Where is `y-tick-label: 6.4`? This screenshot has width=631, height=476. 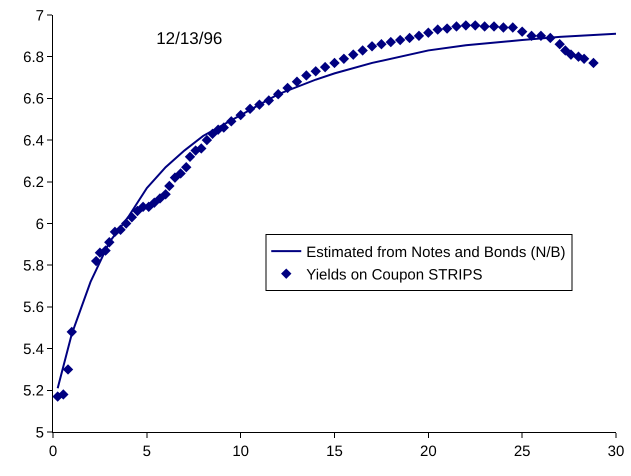
y-tick-label: 6.4 is located at coordinates (33, 141).